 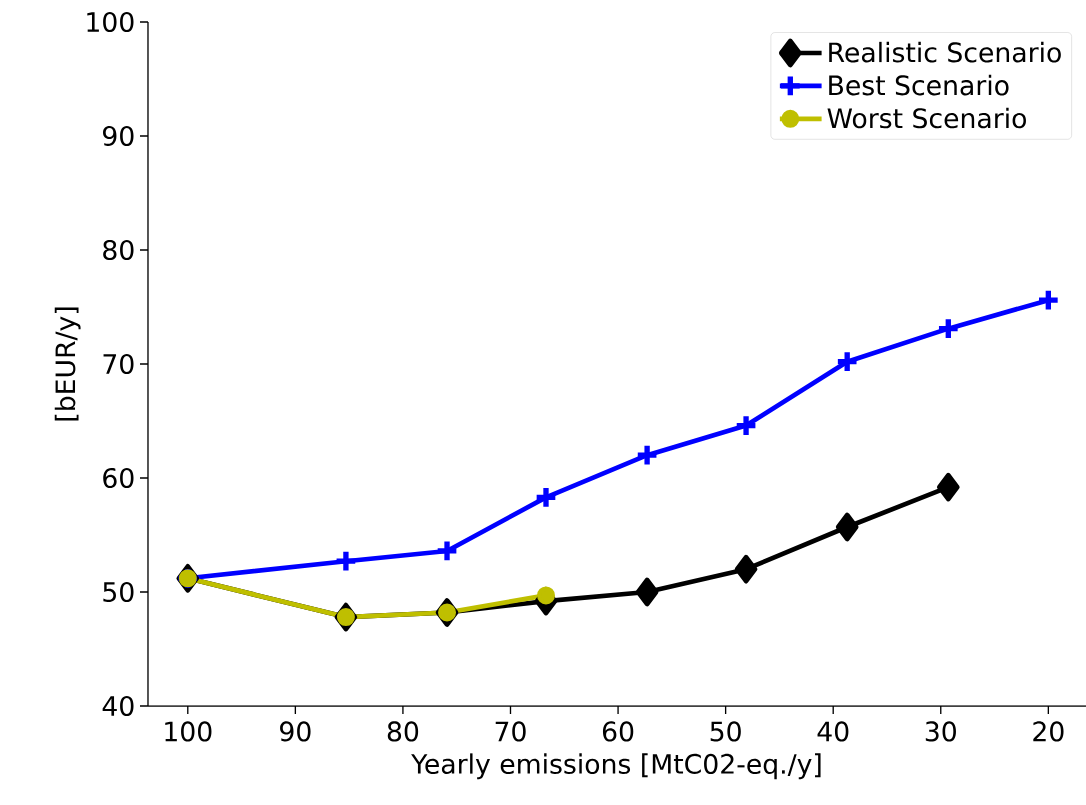 I want to click on x-tick-label: 100, so click(x=188, y=731).